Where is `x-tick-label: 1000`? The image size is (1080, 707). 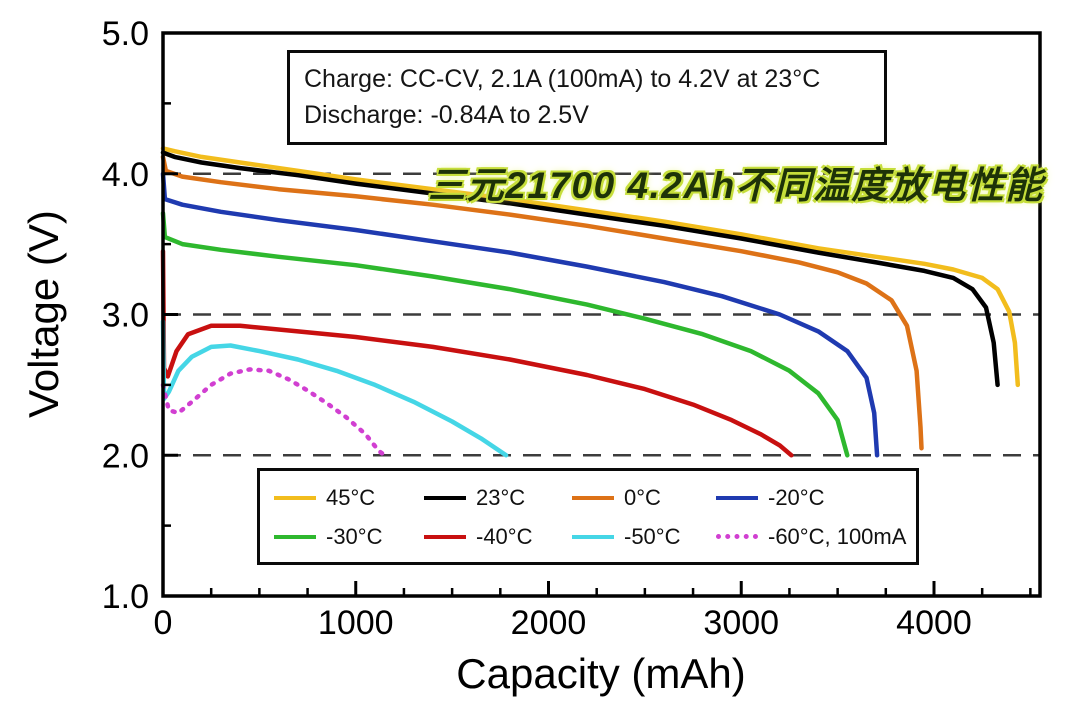
x-tick-label: 1000 is located at coordinates (356, 623).